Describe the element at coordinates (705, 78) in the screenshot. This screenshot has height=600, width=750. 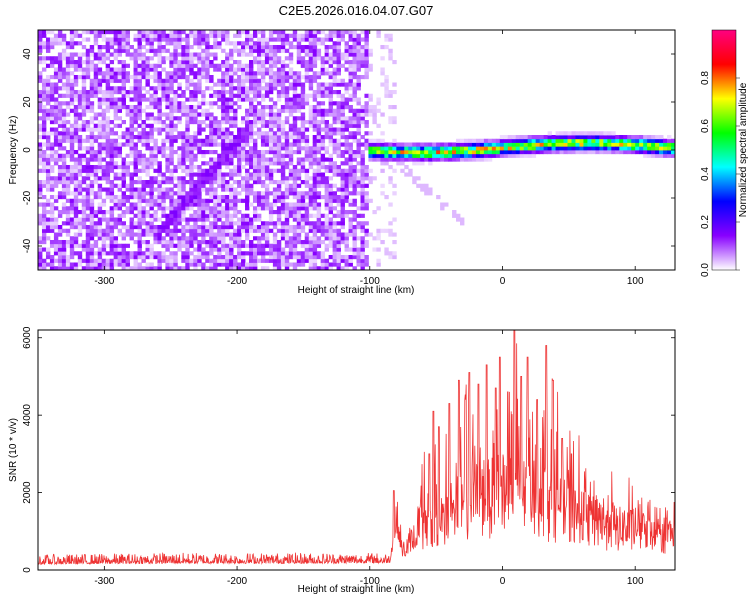
I see `colorbar-tick-label: 0.8` at that location.